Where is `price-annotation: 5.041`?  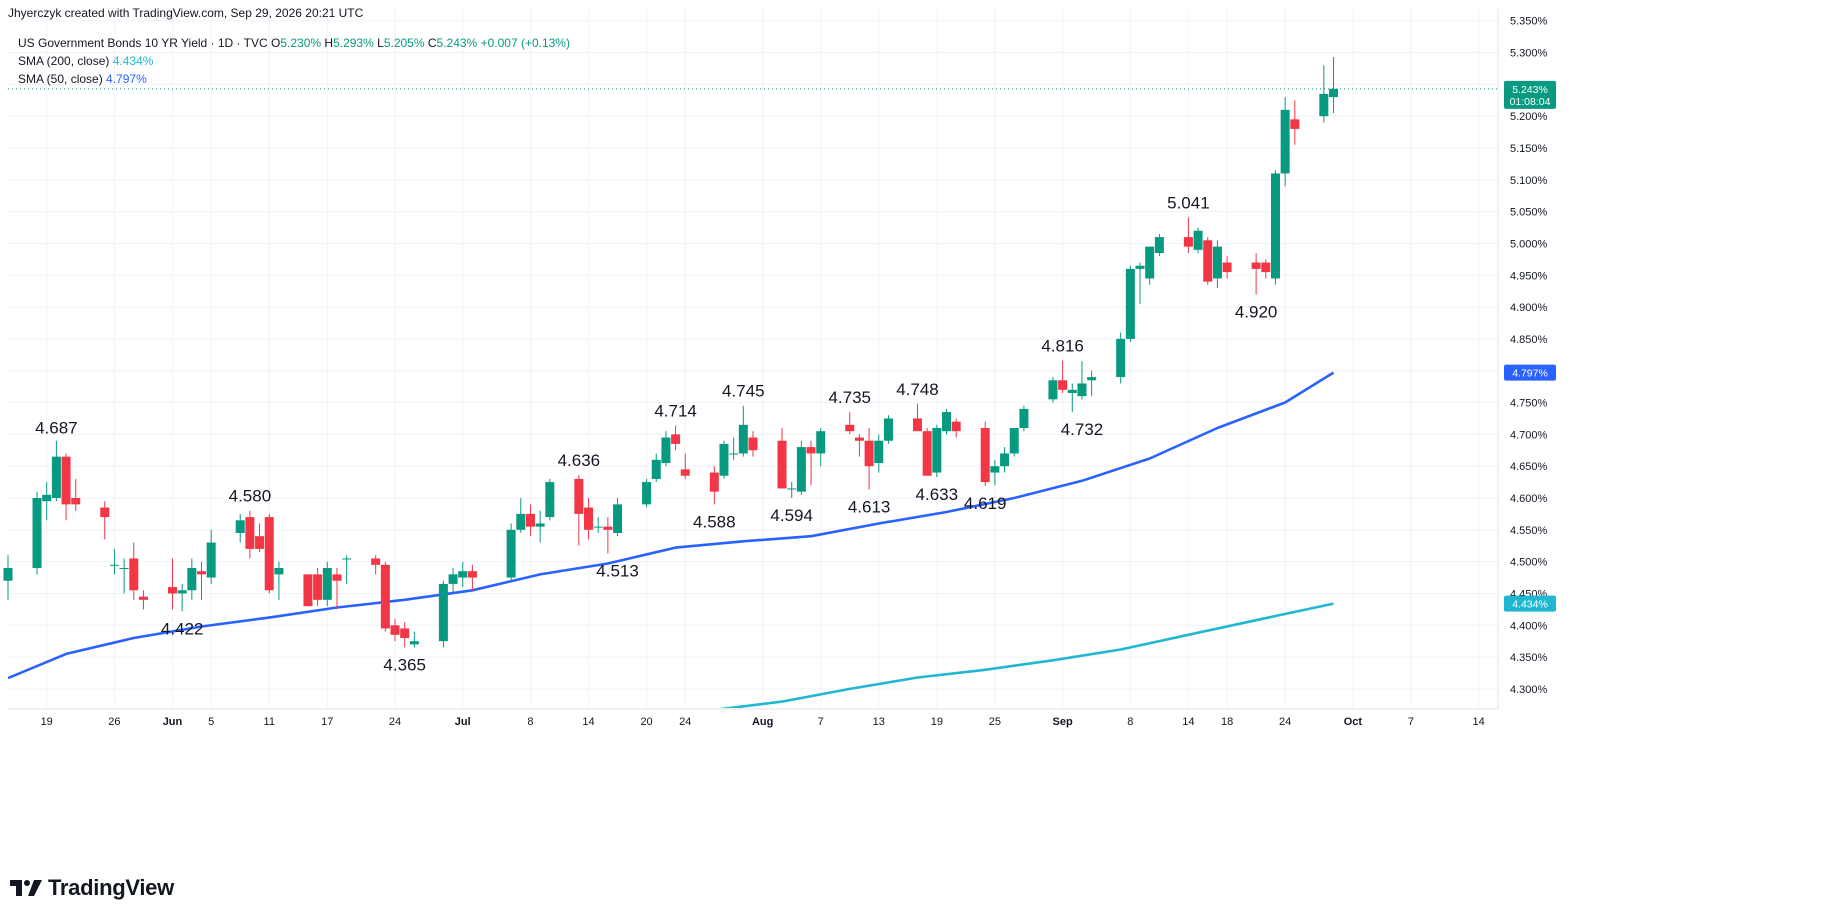 price-annotation: 5.041 is located at coordinates (1188, 202).